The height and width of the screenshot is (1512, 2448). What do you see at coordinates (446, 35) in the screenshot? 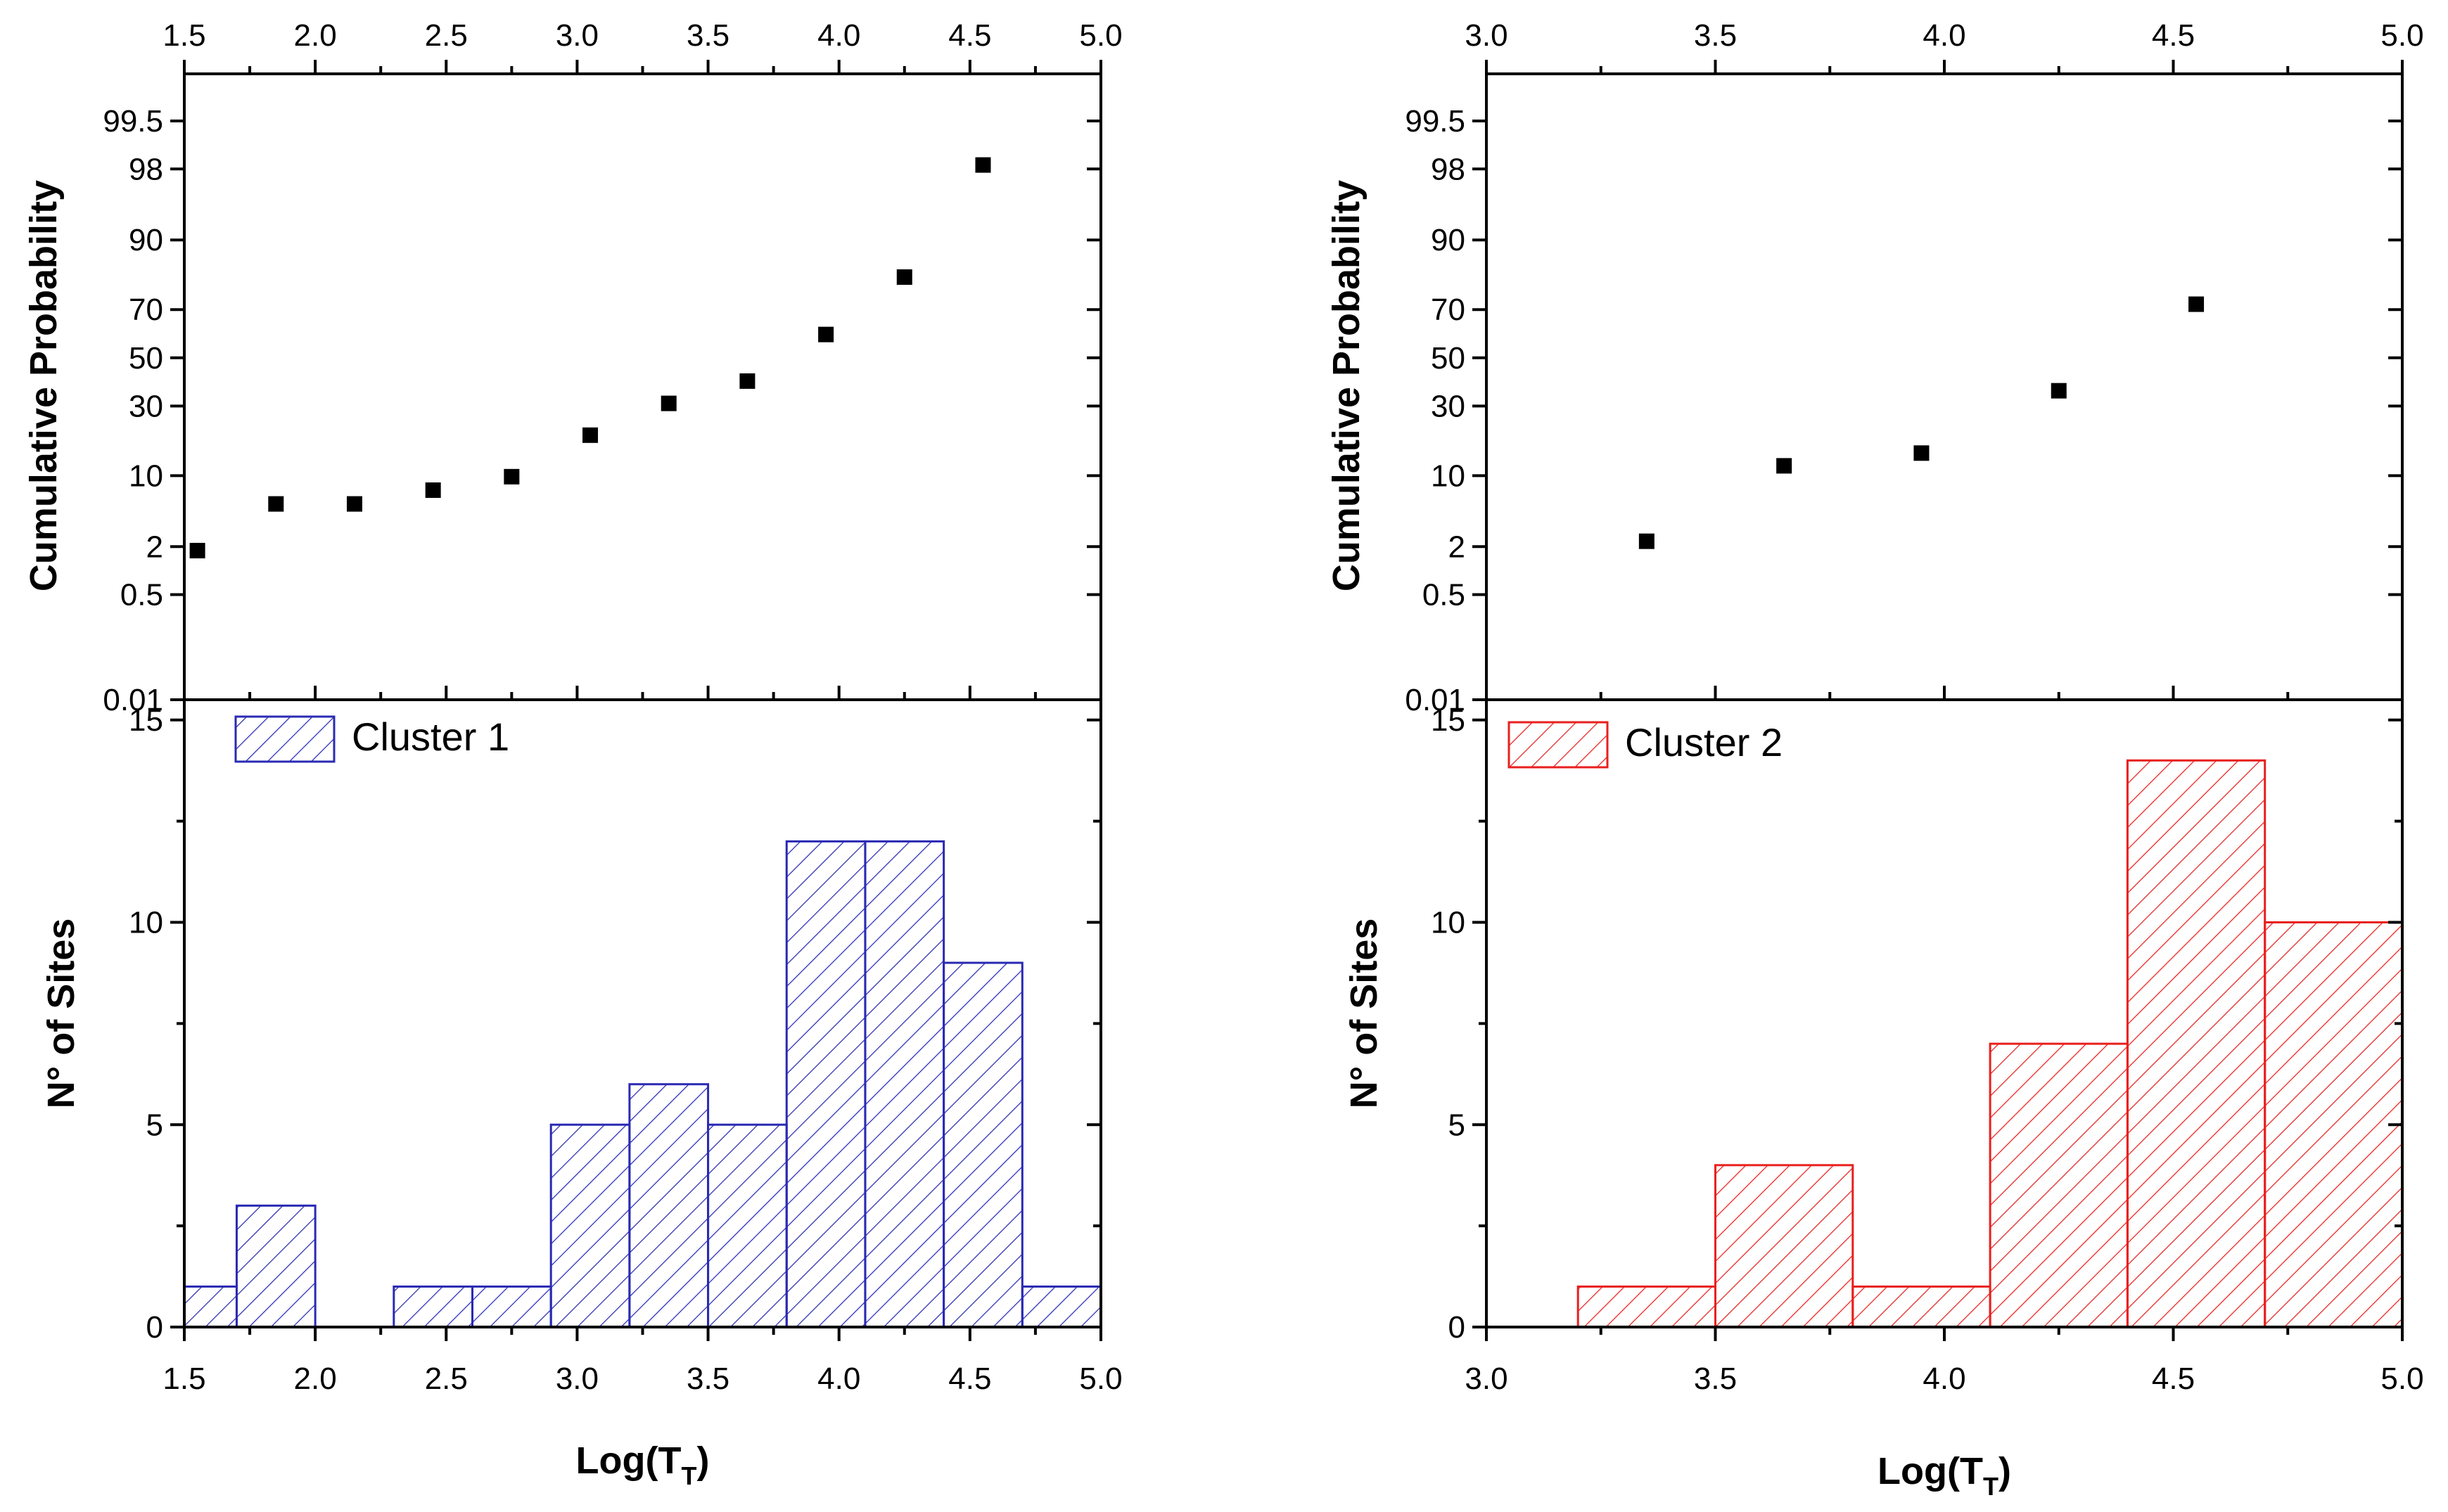
I see `left-top-x-tick-label: 2.5` at bounding box center [446, 35].